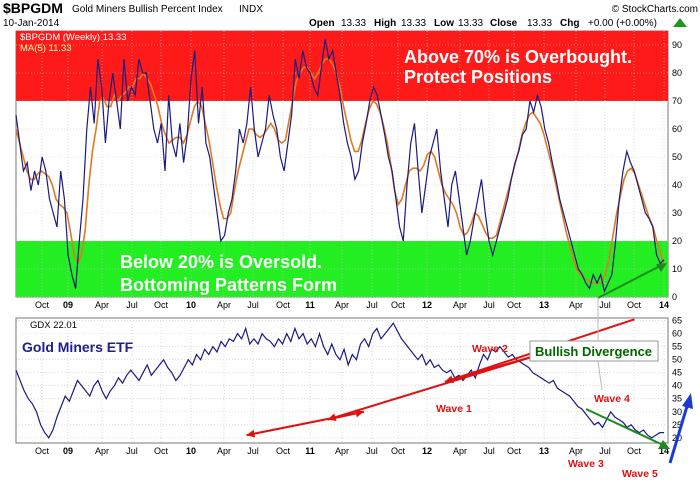 This screenshot has height=499, width=700. What do you see at coordinates (655, 9) in the screenshot?
I see `watermark: © StockCharts.com` at bounding box center [655, 9].